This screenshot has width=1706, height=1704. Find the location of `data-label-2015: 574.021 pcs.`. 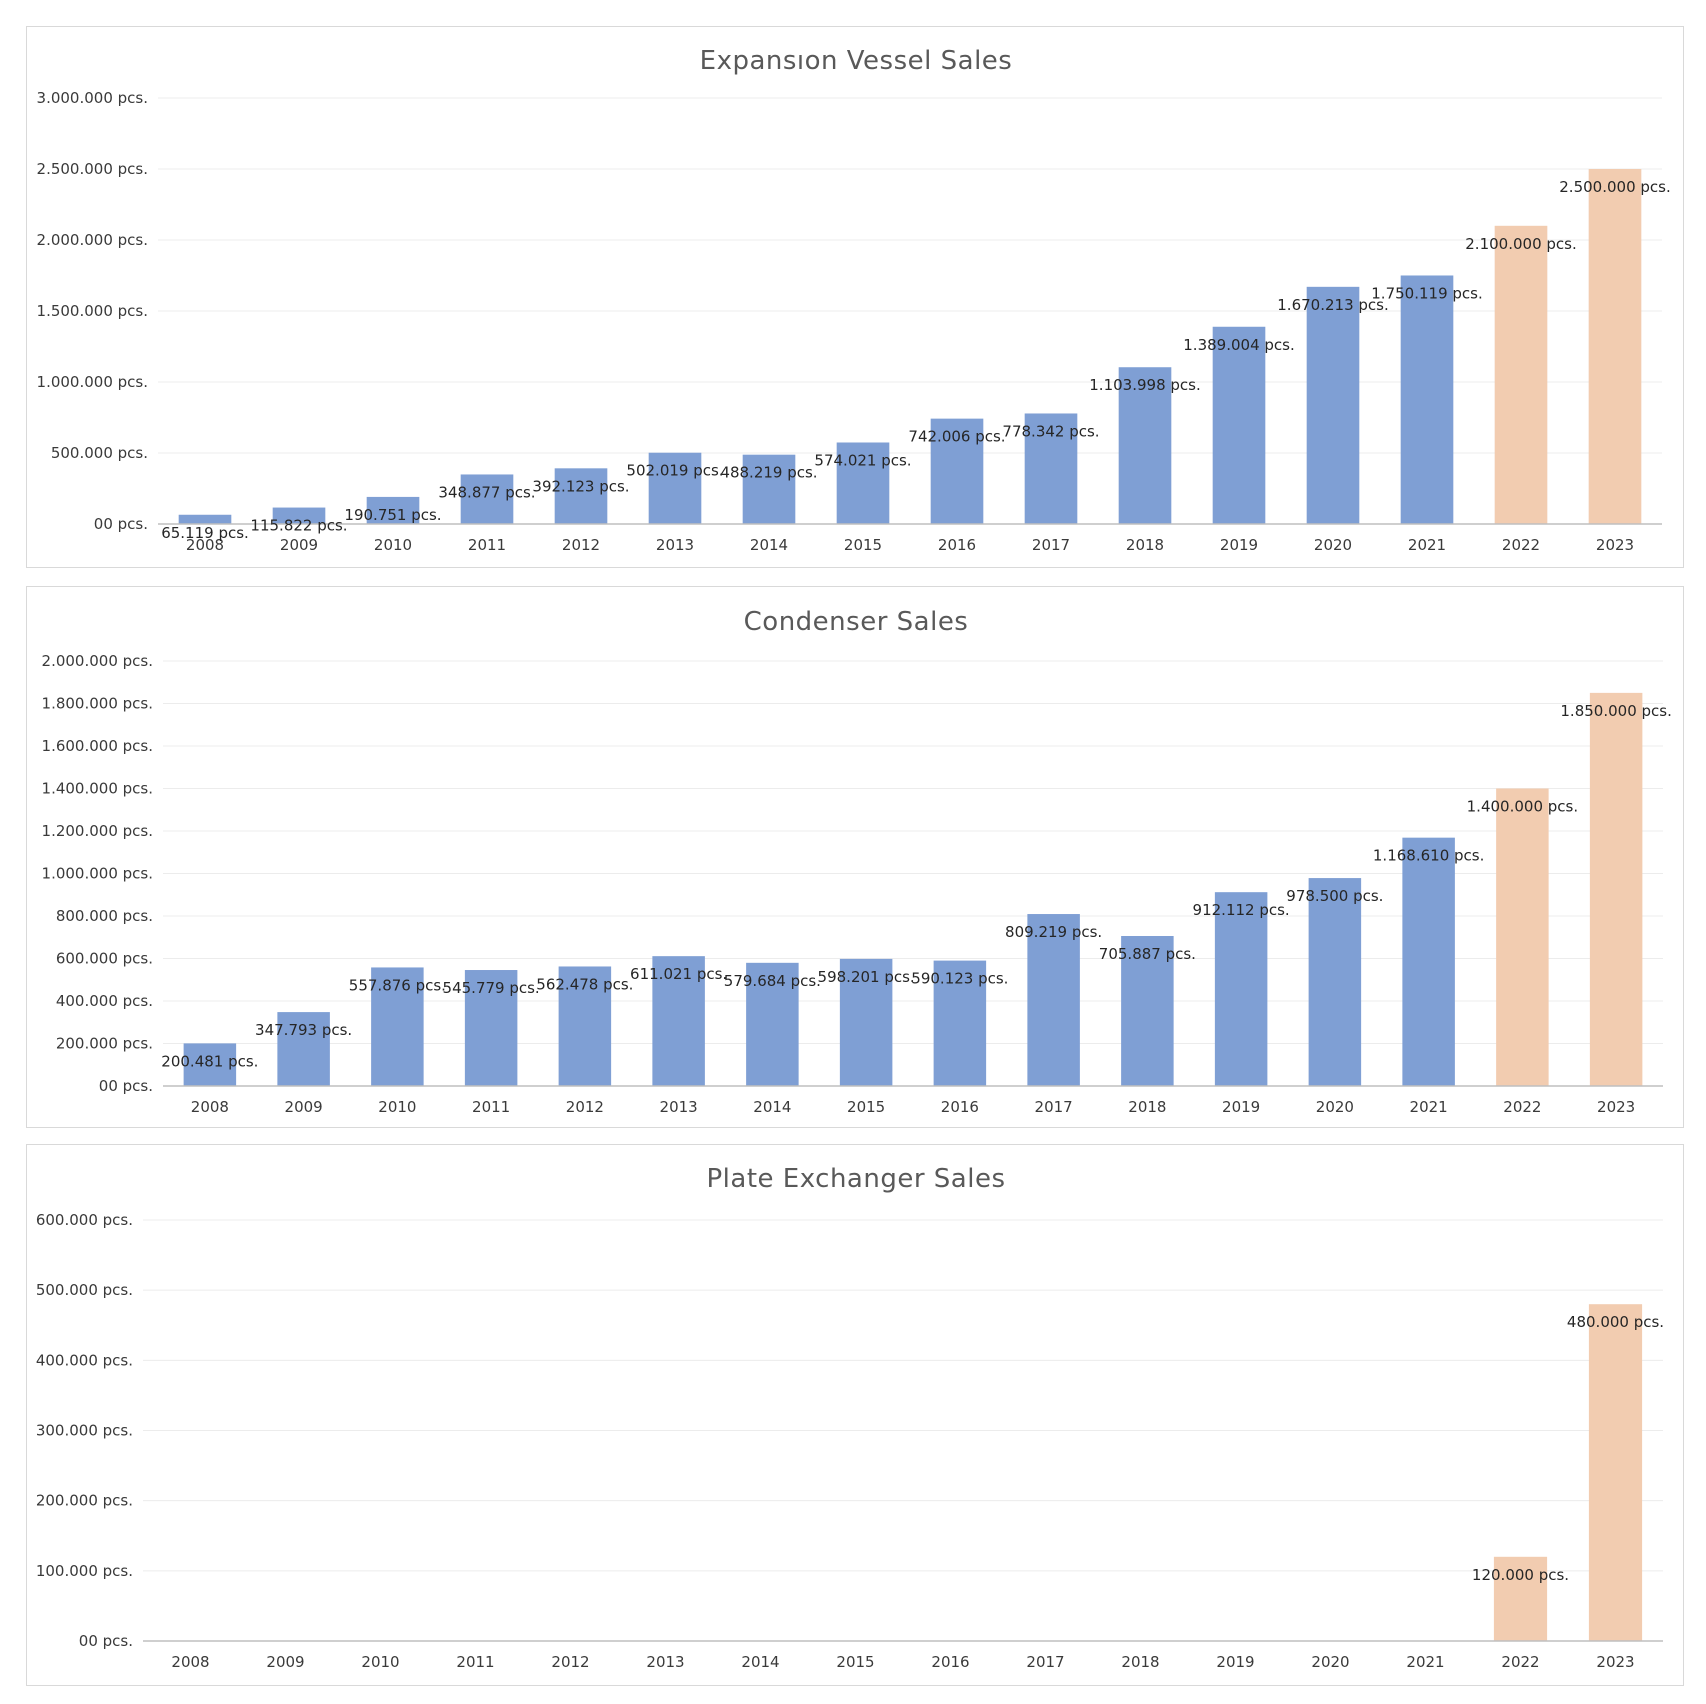

data-label-2015: 574.021 pcs. is located at coordinates (862, 460).